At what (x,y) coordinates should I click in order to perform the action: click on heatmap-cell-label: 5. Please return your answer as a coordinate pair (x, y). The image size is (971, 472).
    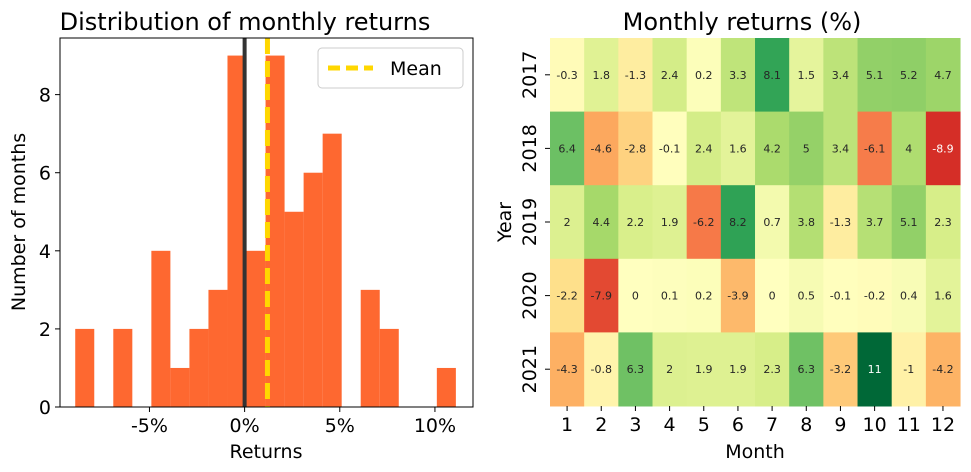
    Looking at the image, I should click on (806, 148).